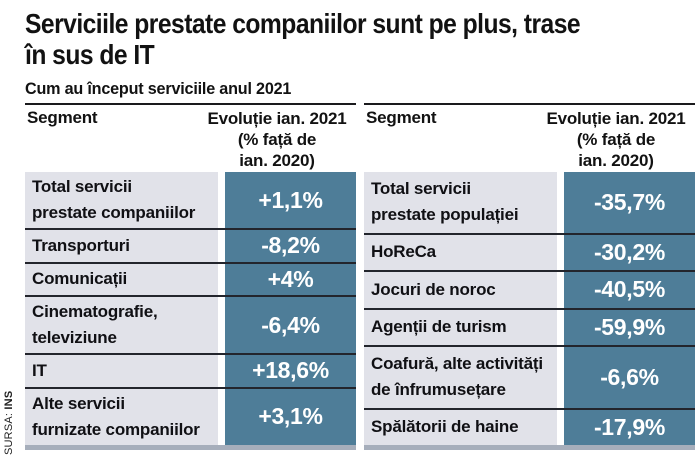 This screenshot has height=456, width=699. I want to click on page-title-line-2: în sus de IT, so click(90, 54).